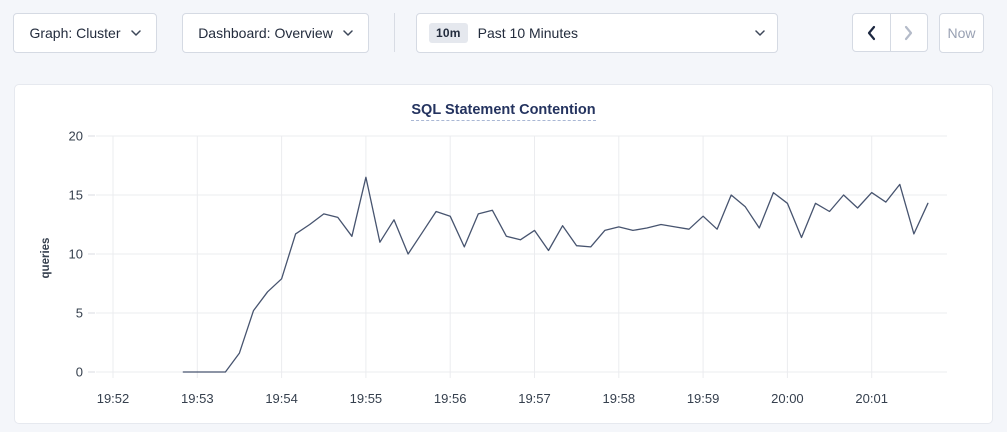 The height and width of the screenshot is (432, 1007). Describe the element at coordinates (534, 398) in the screenshot. I see `svg-text: 19:57` at that location.